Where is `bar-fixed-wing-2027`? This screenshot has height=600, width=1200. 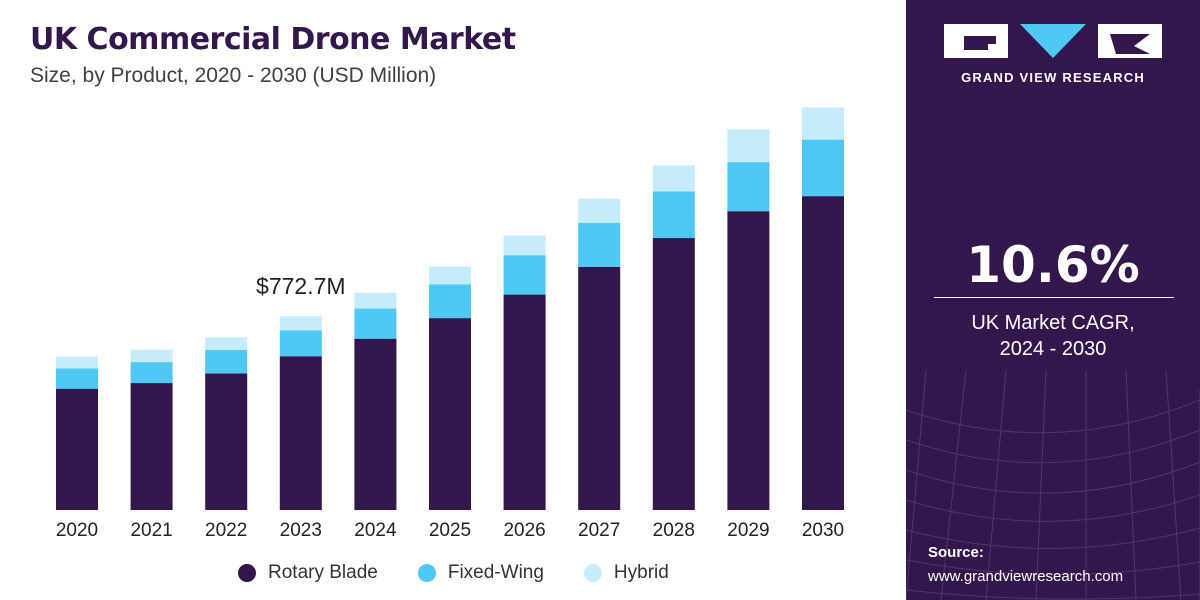
bar-fixed-wing-2027 is located at coordinates (599, 244).